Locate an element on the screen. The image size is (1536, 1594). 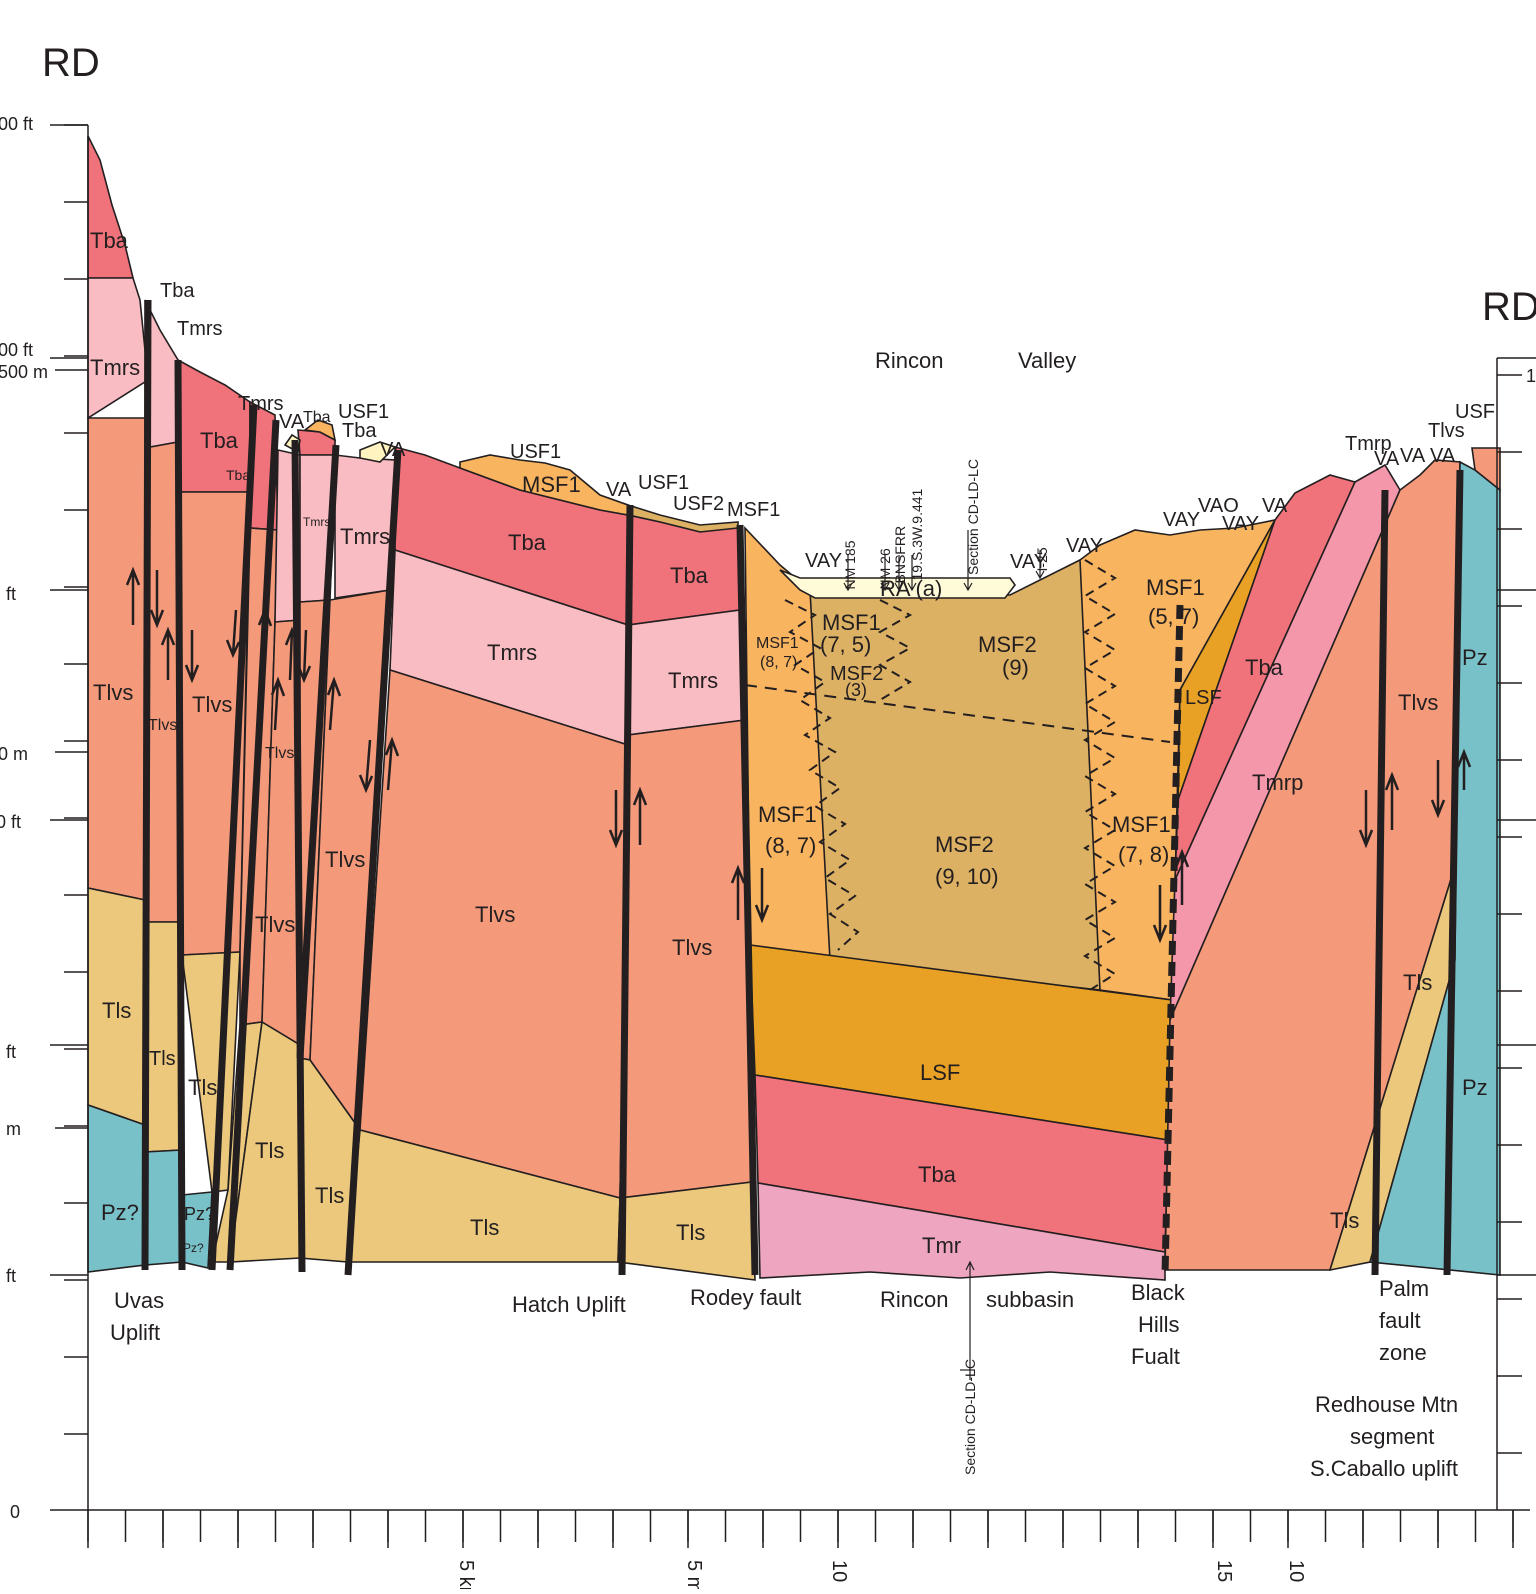
left-axis-label: 0 is located at coordinates (15, 1512).